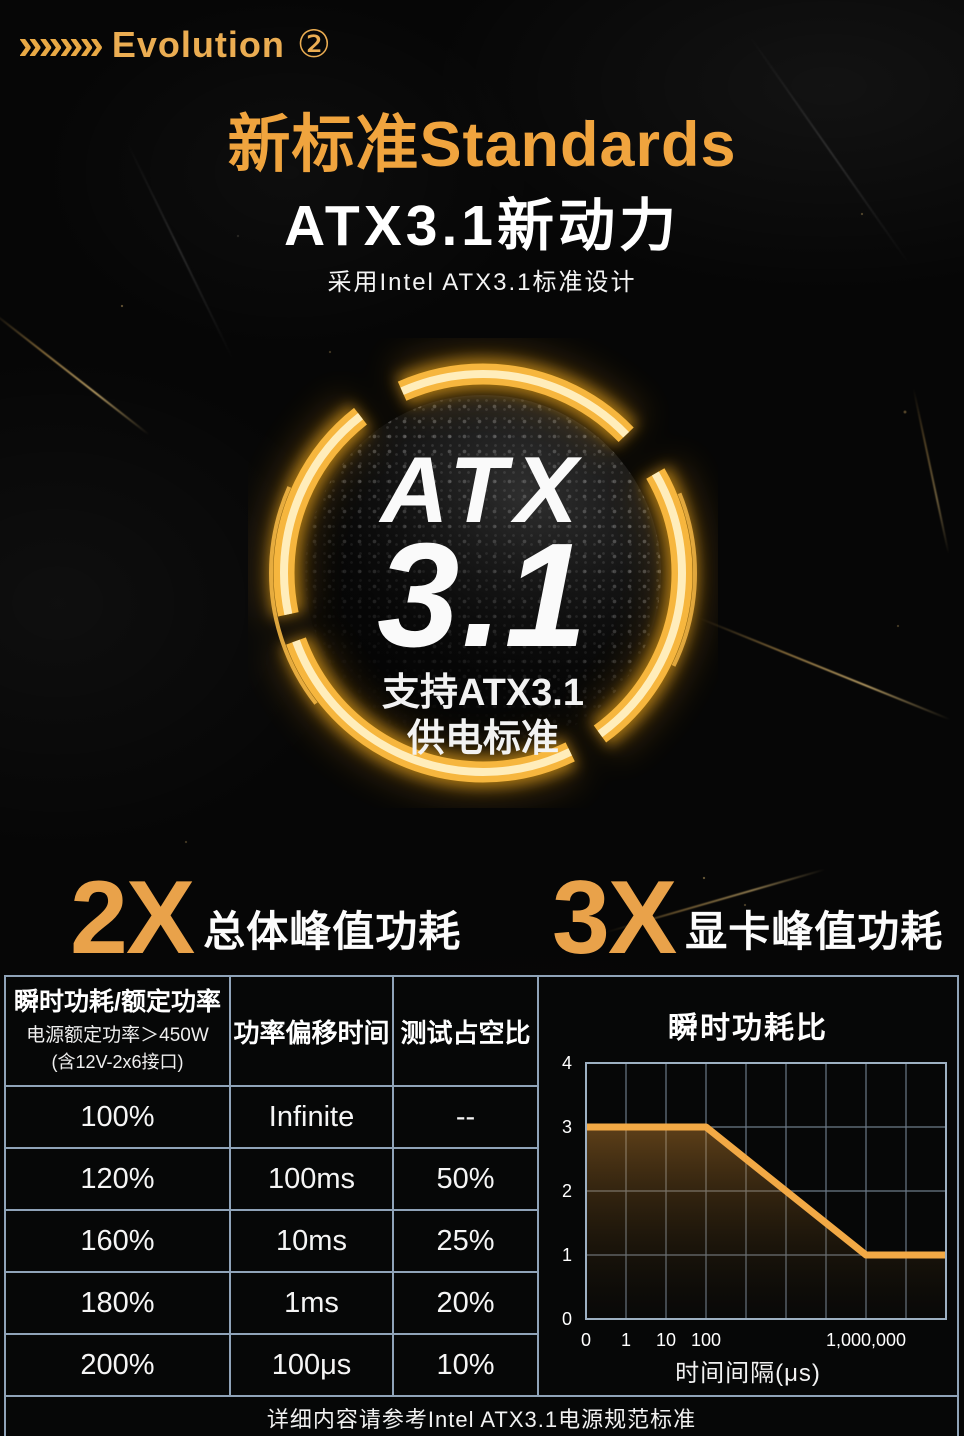 This screenshot has height=1436, width=964. What do you see at coordinates (311, 1303) in the screenshot?
I see `table-row-cell: 1ms` at bounding box center [311, 1303].